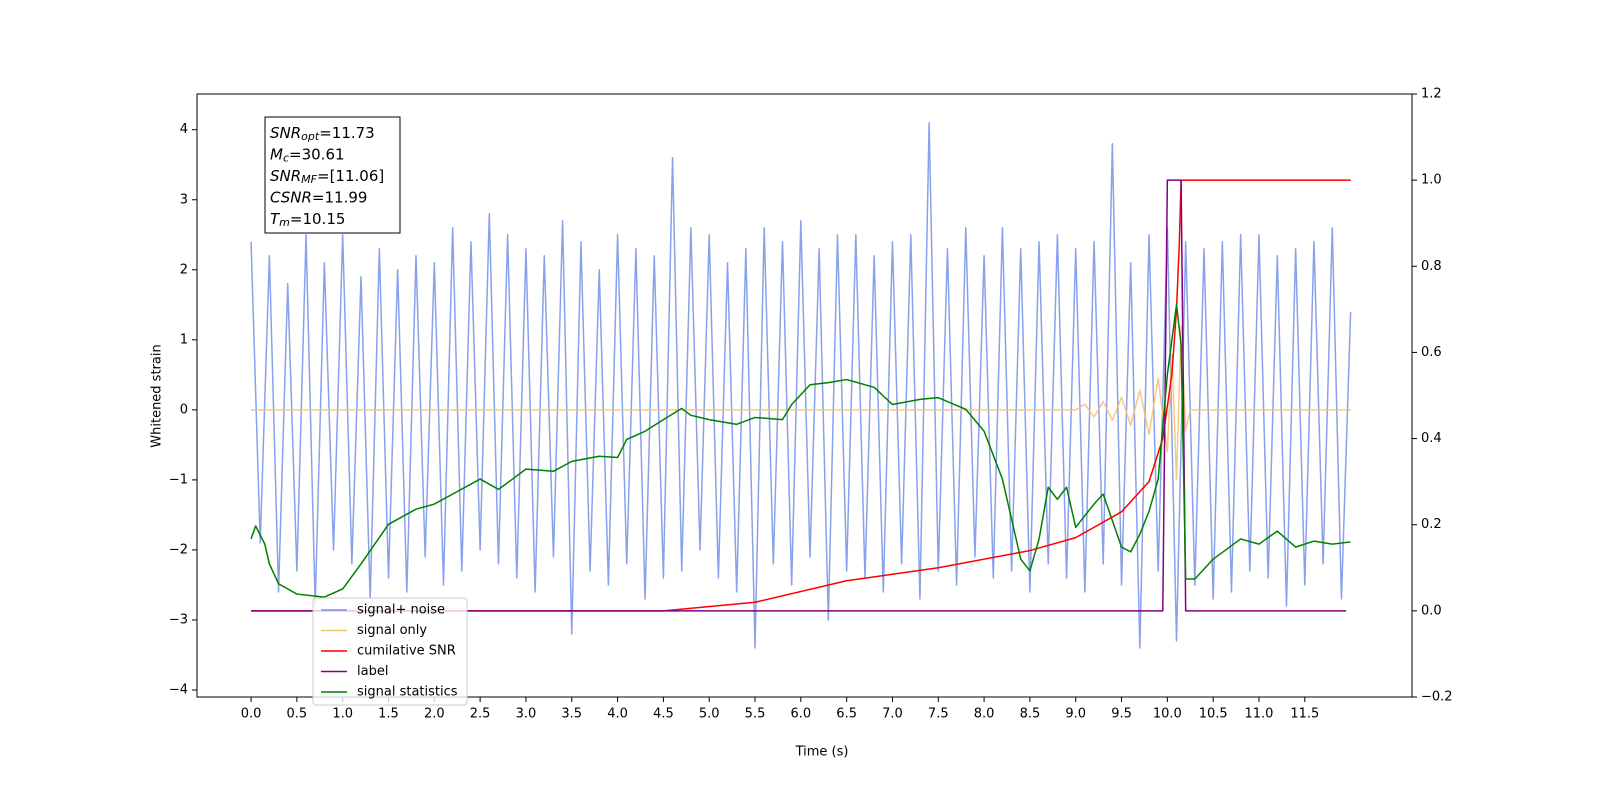 The height and width of the screenshot is (800, 1600). What do you see at coordinates (755, 714) in the screenshot?
I see `x-tick-label: 5.5` at bounding box center [755, 714].